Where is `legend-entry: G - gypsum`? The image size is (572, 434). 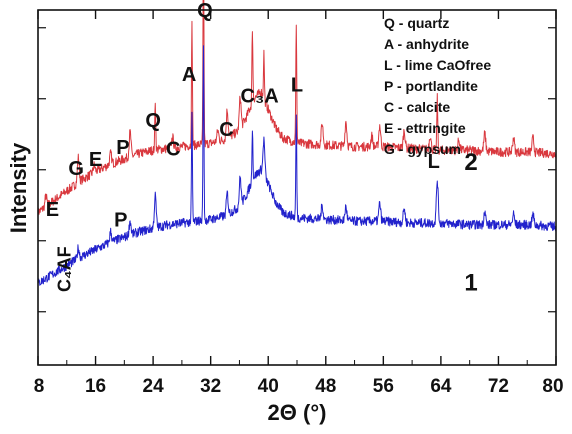 legend-entry: G - gypsum is located at coordinates (422, 149).